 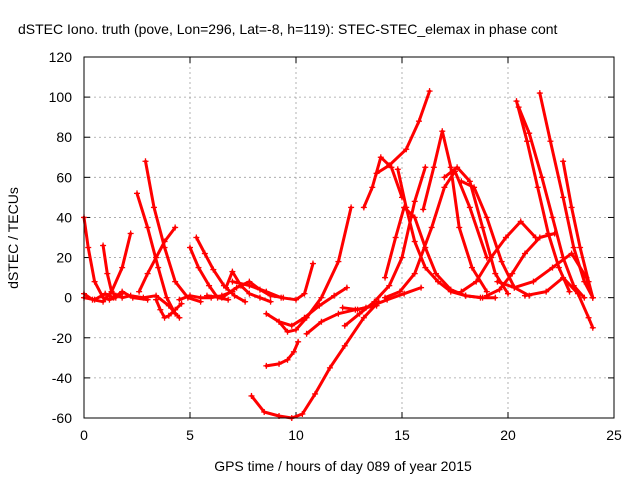 What do you see at coordinates (64, 217) in the screenshot?
I see `y-tick-label: 40` at bounding box center [64, 217].